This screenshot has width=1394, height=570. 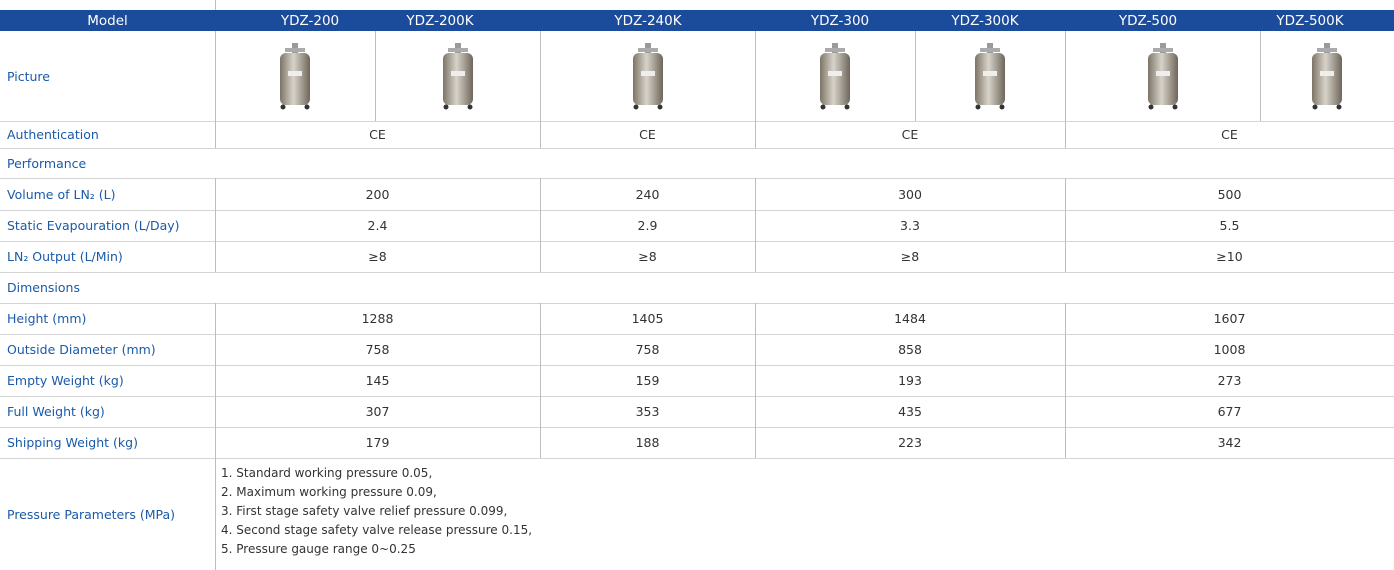 I want to click on cell-value: 179, so click(x=377, y=442).